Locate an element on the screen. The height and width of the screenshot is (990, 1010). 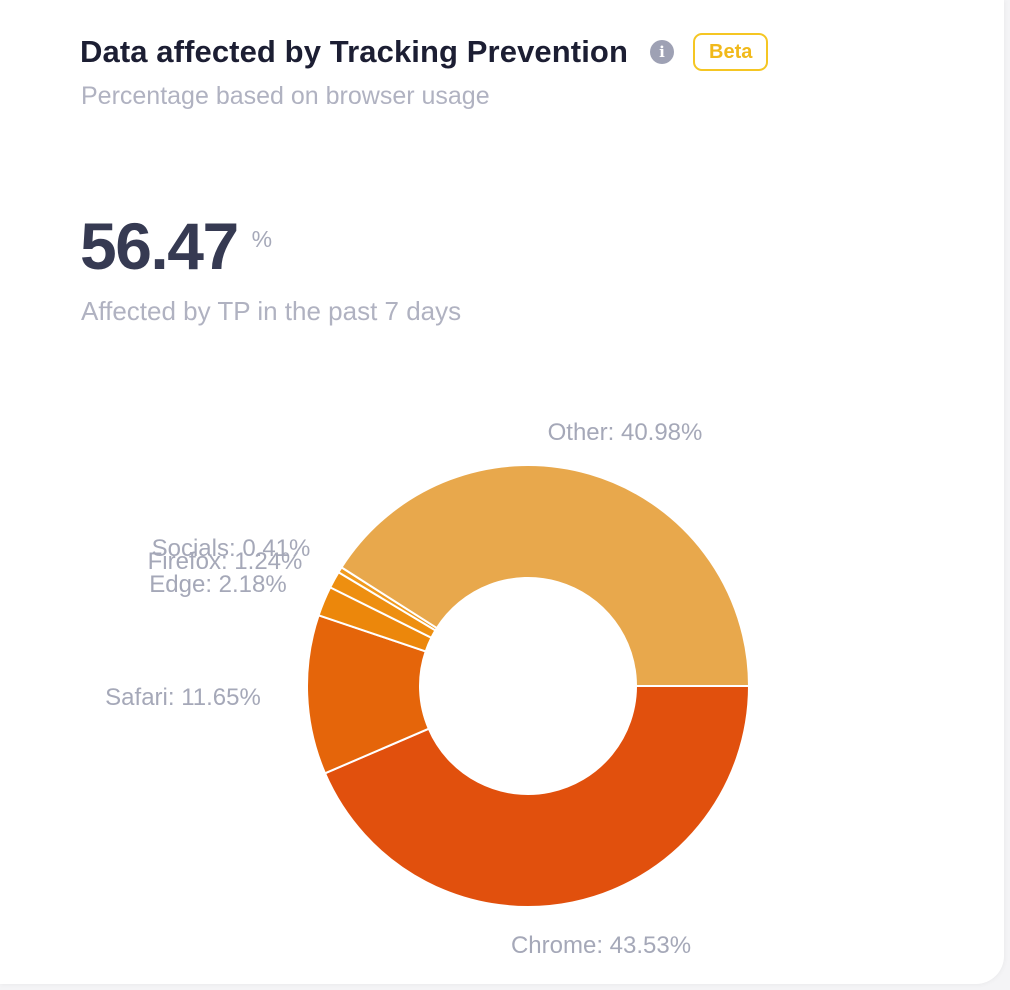
card-subtitle: Percentage based on browser usage is located at coordinates (285, 96).